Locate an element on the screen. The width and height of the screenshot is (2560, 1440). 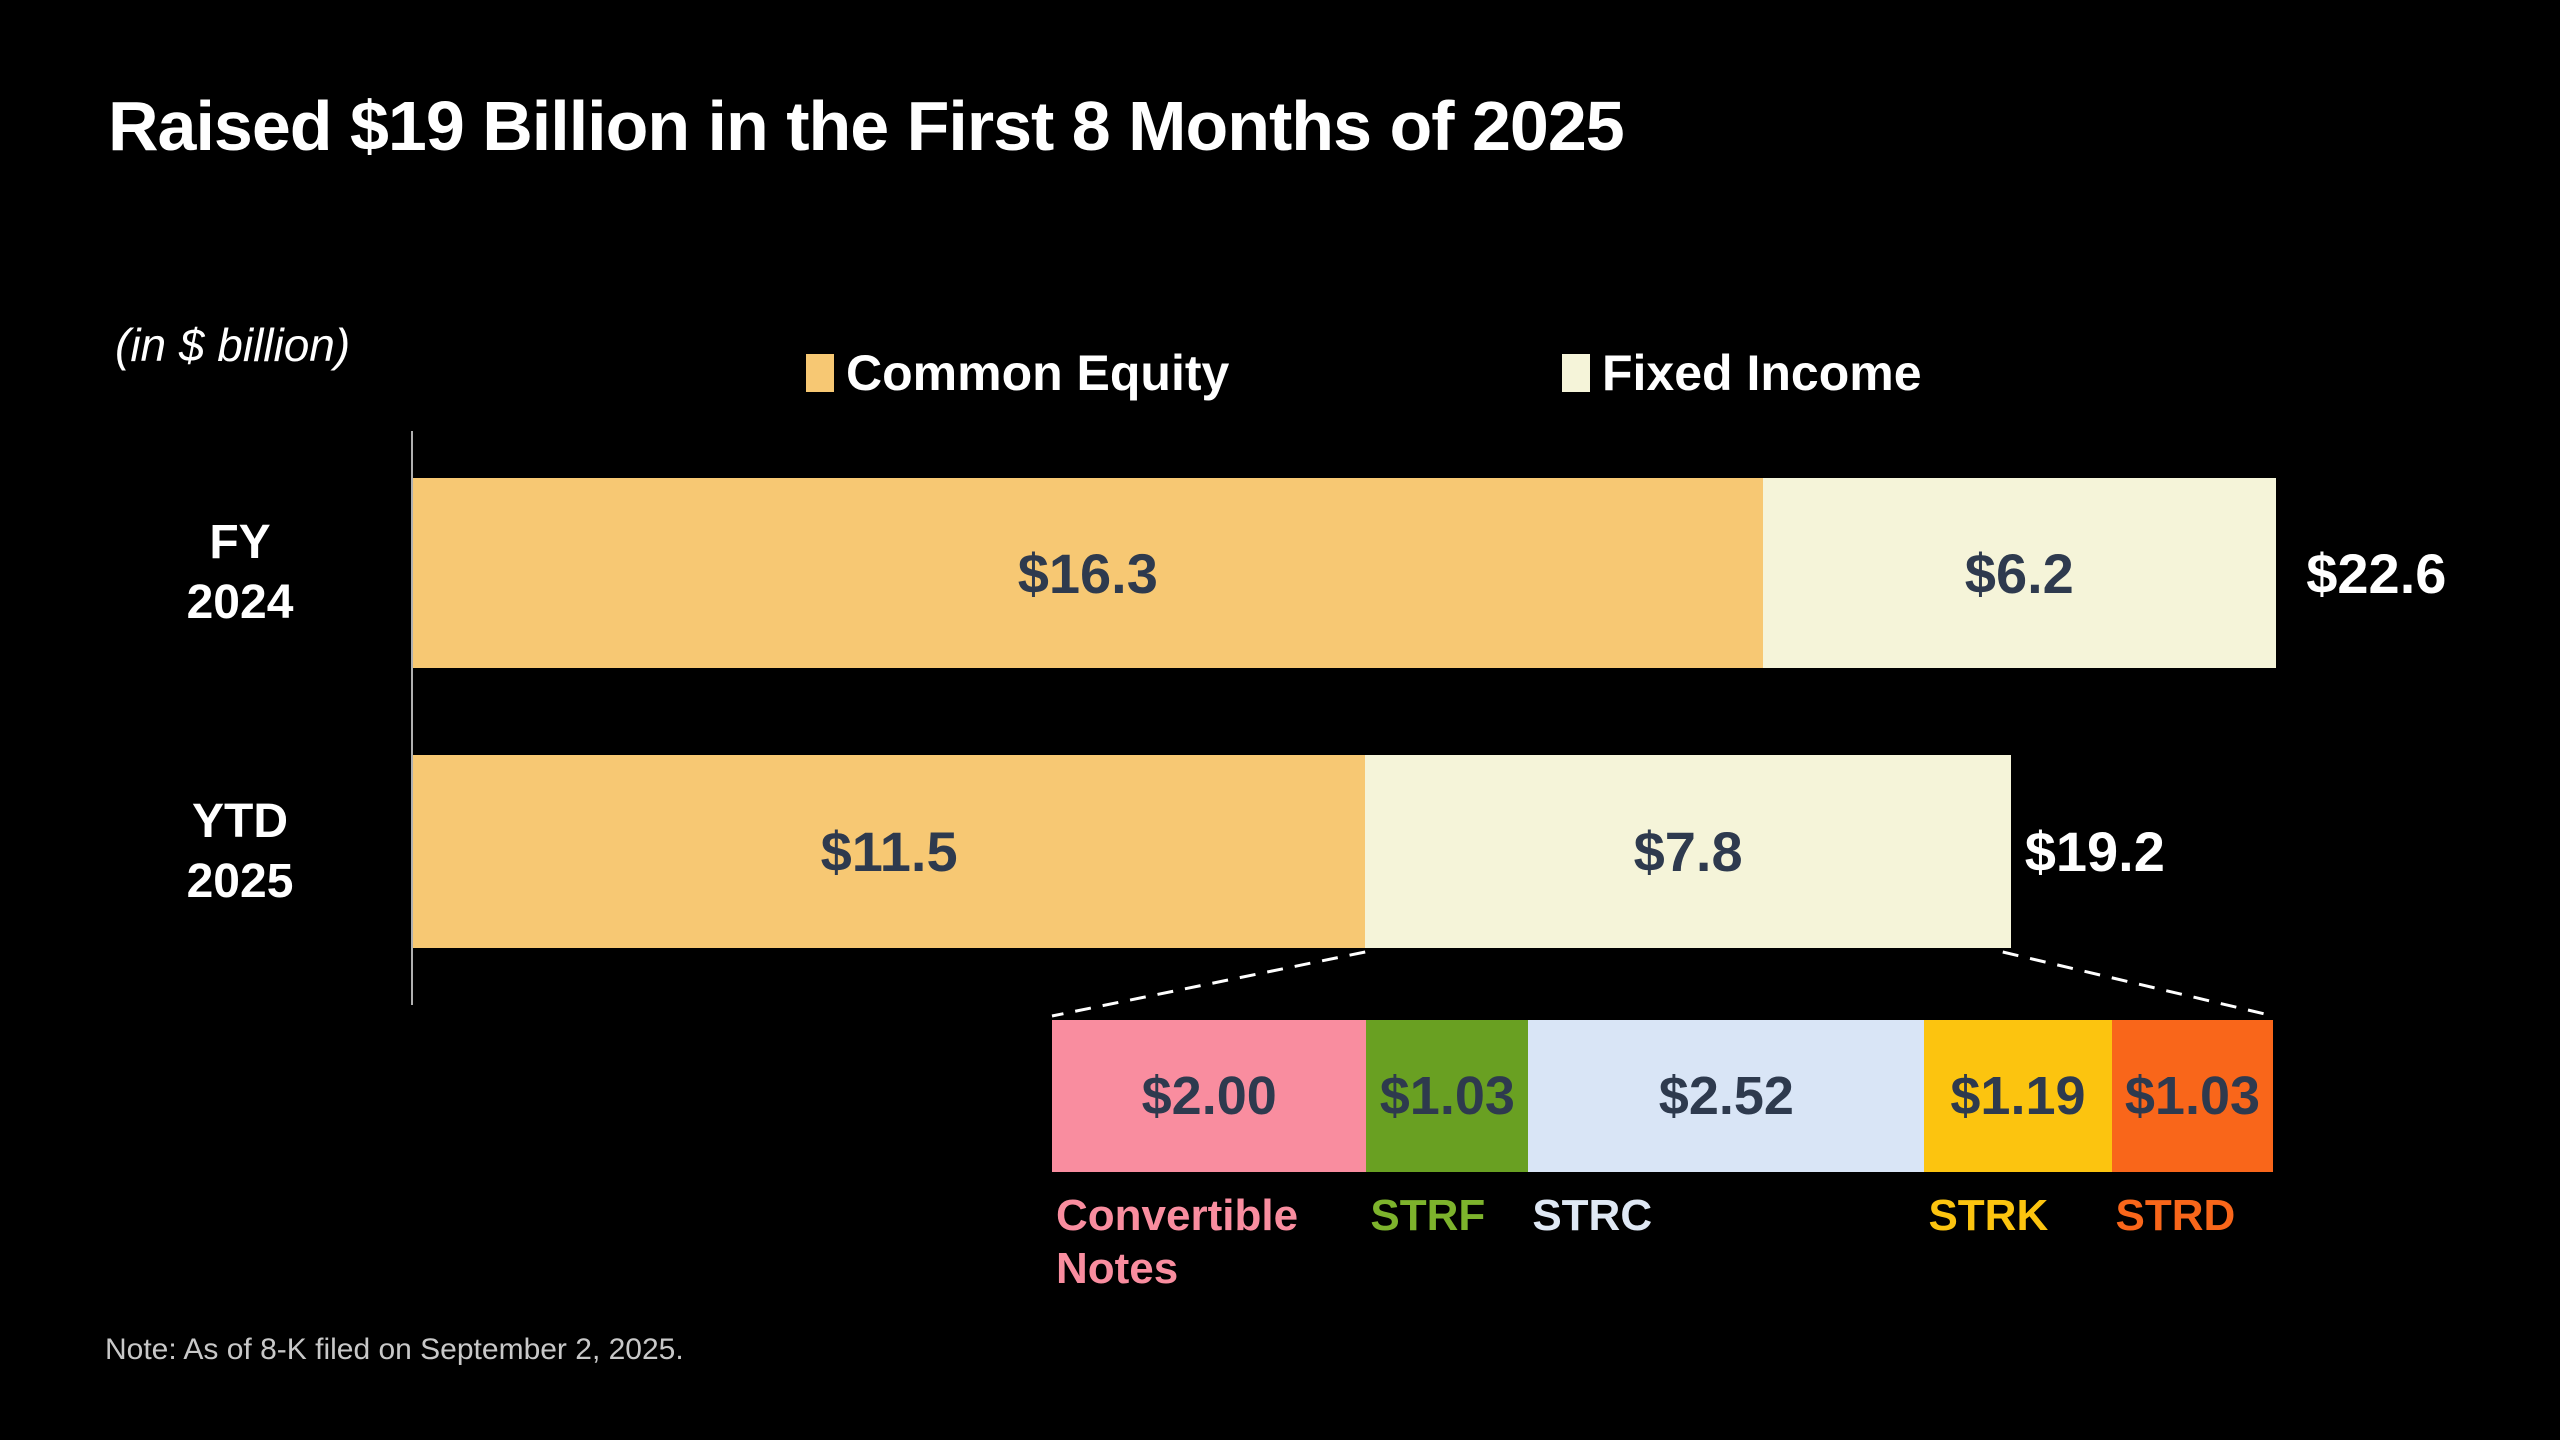
breakdown-segment-value: $2.52 is located at coordinates (1726, 1096).